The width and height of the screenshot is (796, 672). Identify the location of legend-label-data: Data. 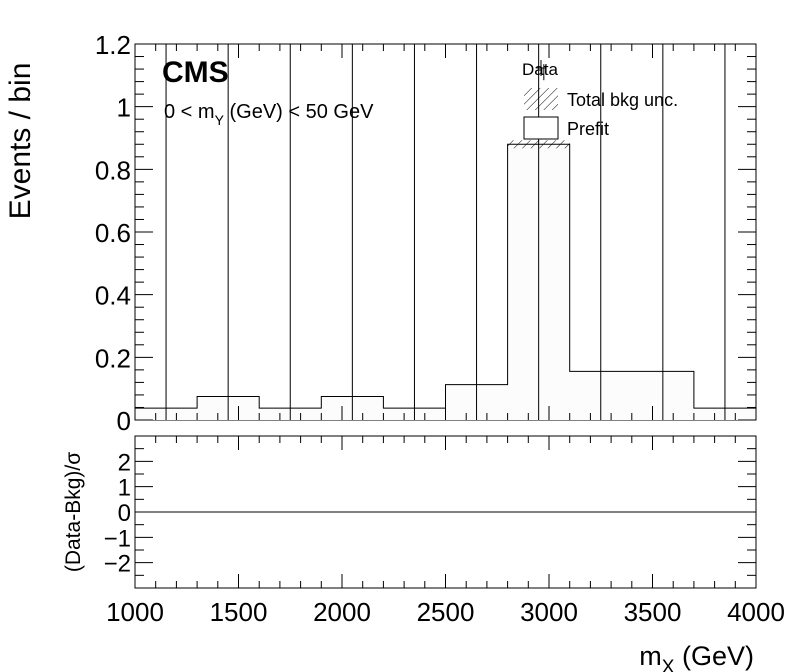
(540, 69).